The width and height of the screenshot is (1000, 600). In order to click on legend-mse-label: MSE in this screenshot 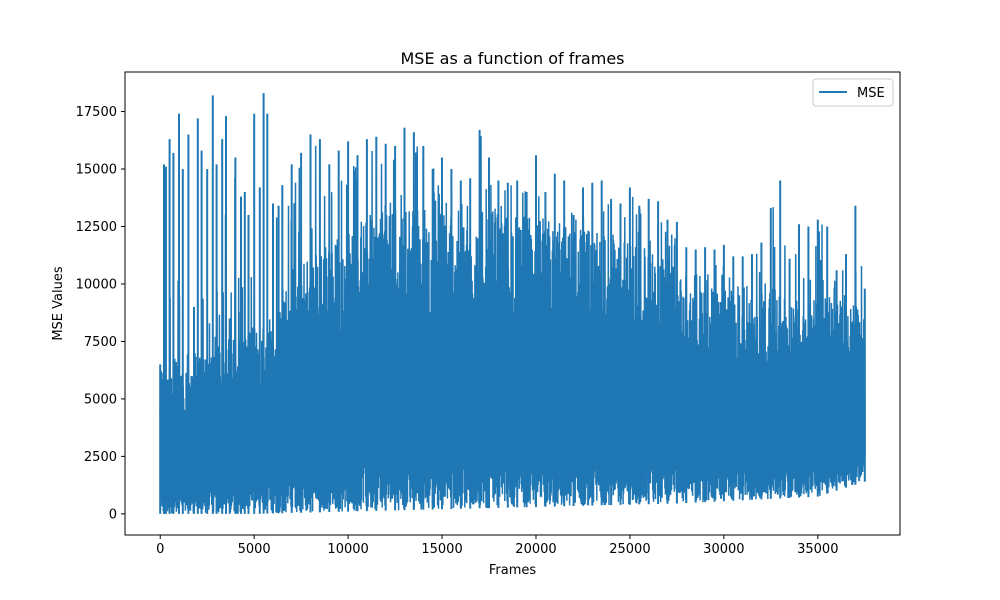, I will do `click(871, 93)`.